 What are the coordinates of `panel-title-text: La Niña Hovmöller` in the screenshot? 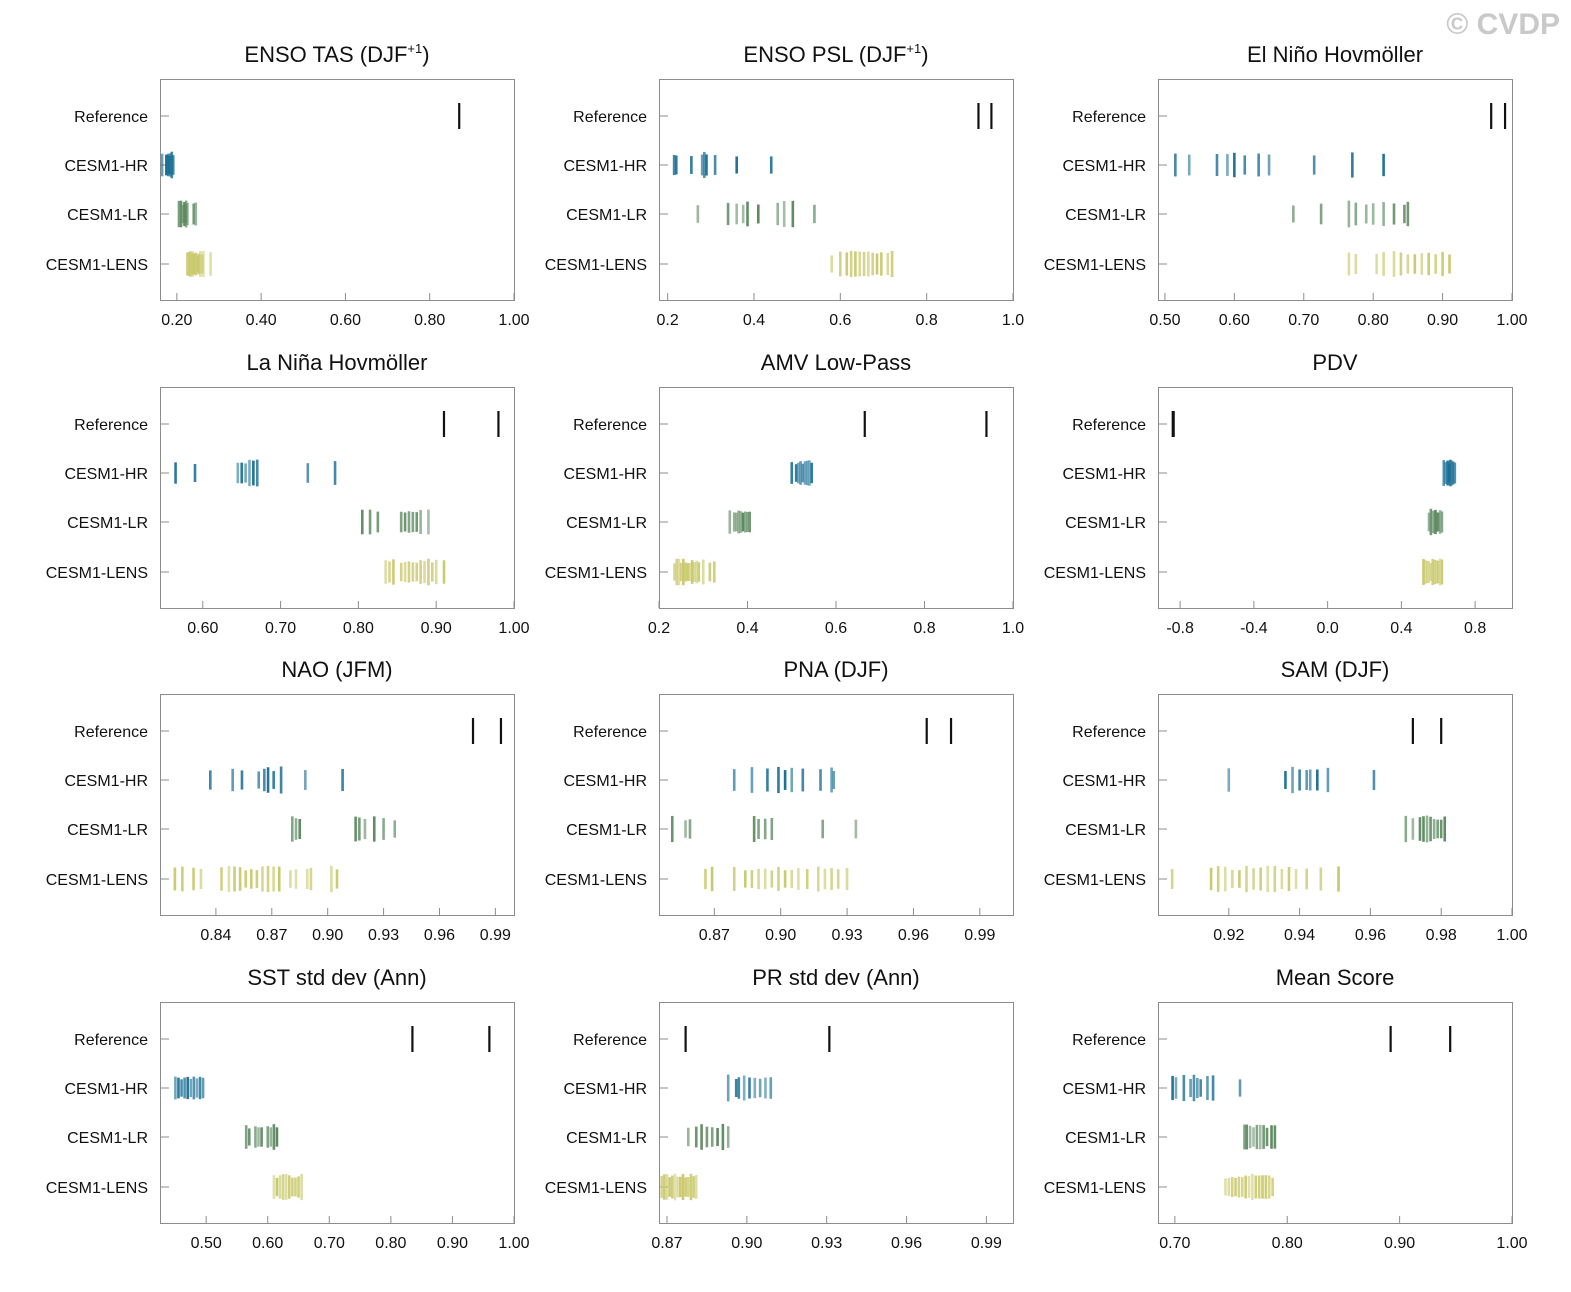 It's located at (337, 362).